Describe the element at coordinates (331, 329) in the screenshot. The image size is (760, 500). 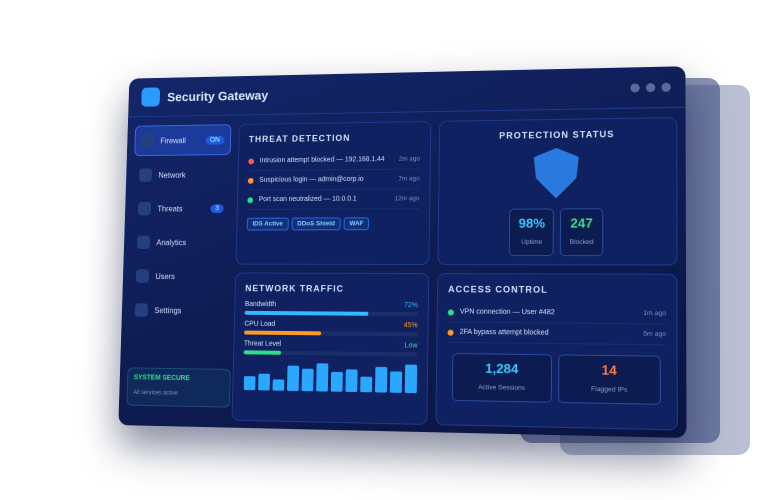
I see `meter: CPU Load 45%` at that location.